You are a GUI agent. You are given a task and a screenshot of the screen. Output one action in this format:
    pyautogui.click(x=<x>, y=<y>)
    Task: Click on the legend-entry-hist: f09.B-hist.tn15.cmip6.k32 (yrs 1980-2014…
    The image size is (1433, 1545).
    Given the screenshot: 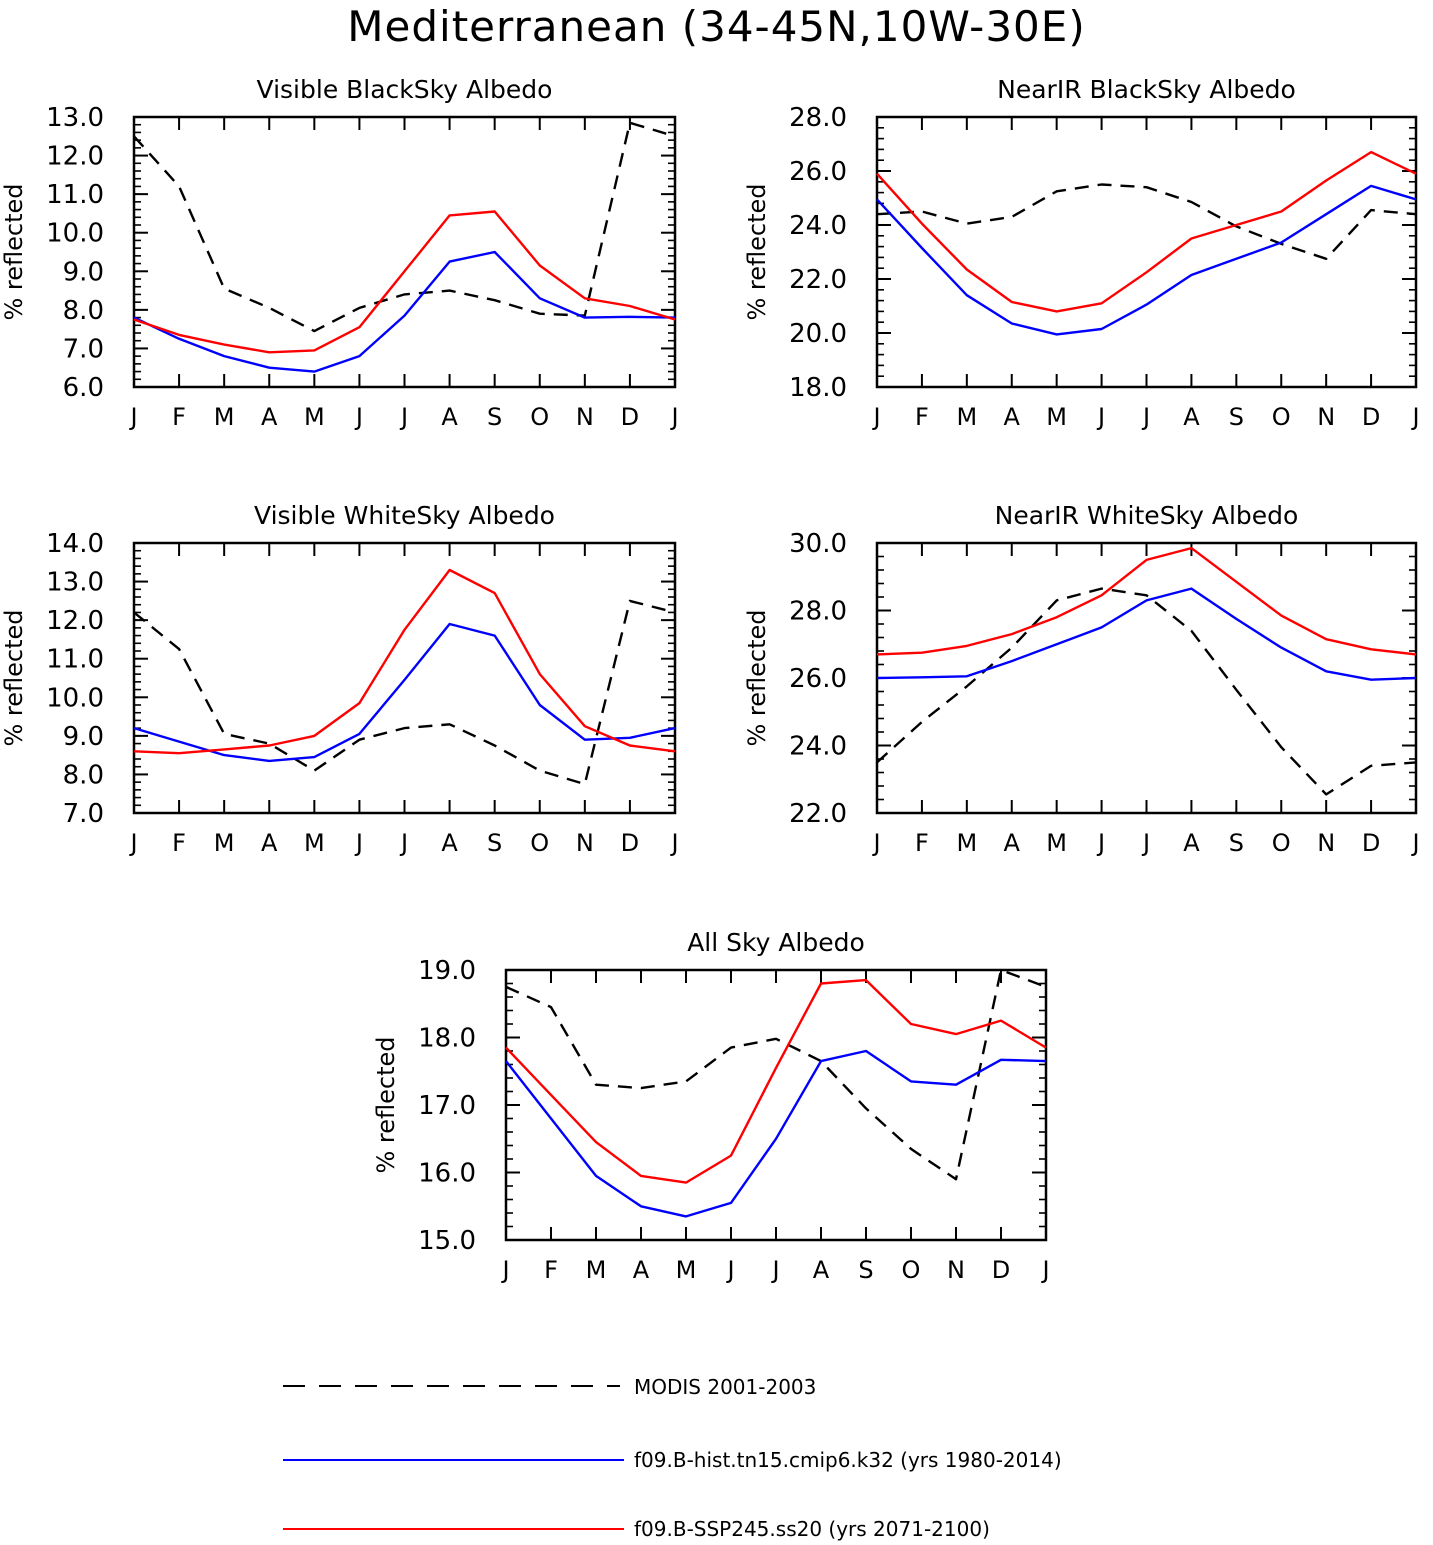 What is the action you would take?
    pyautogui.click(x=672, y=1460)
    